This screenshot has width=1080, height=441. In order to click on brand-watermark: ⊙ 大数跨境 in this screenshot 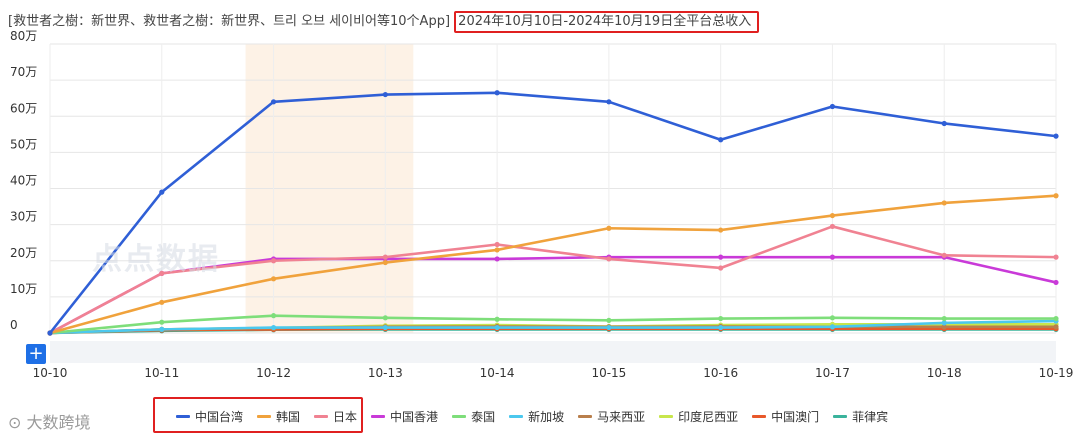, I will do `click(49, 421)`.